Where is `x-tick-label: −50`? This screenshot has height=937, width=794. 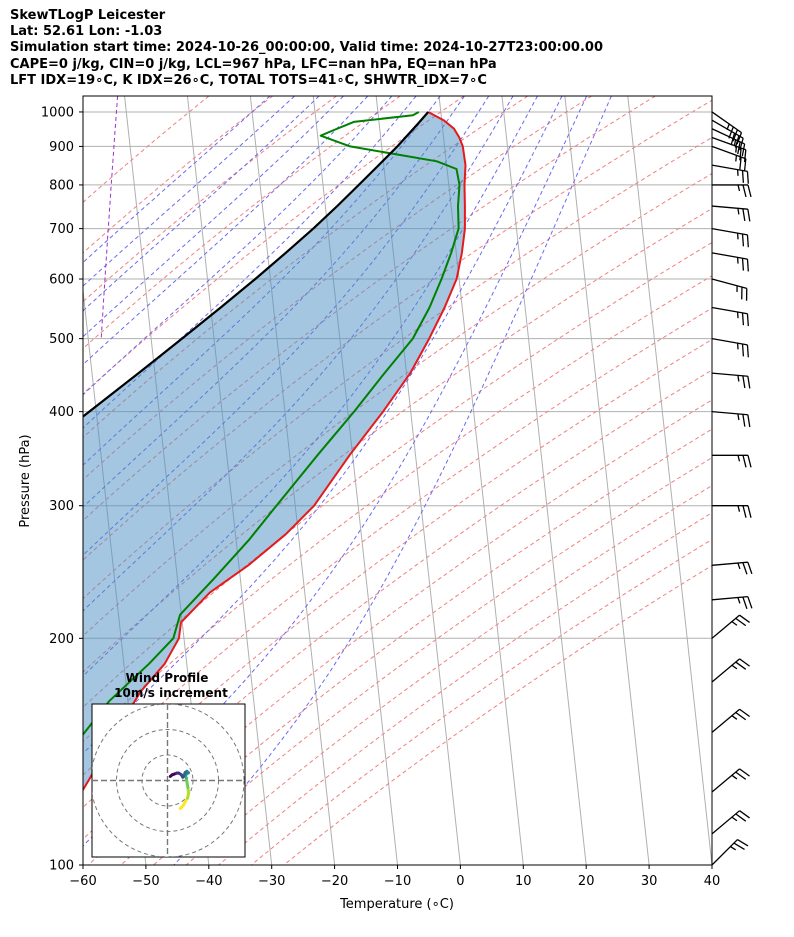
x-tick-label: −50 is located at coordinates (145, 881).